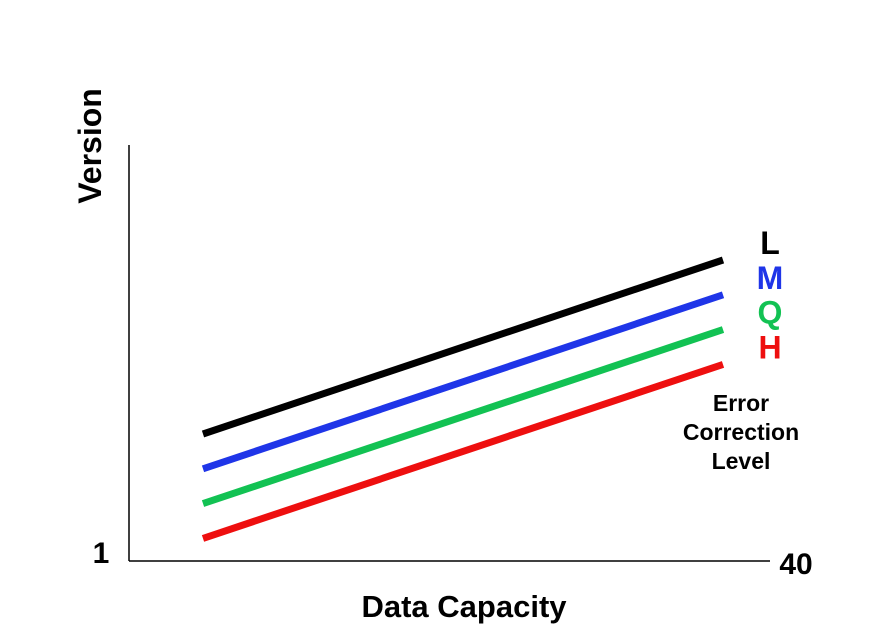 This screenshot has height=634, width=872. What do you see at coordinates (741, 403) in the screenshot?
I see `legend-caption-line-1: Error` at bounding box center [741, 403].